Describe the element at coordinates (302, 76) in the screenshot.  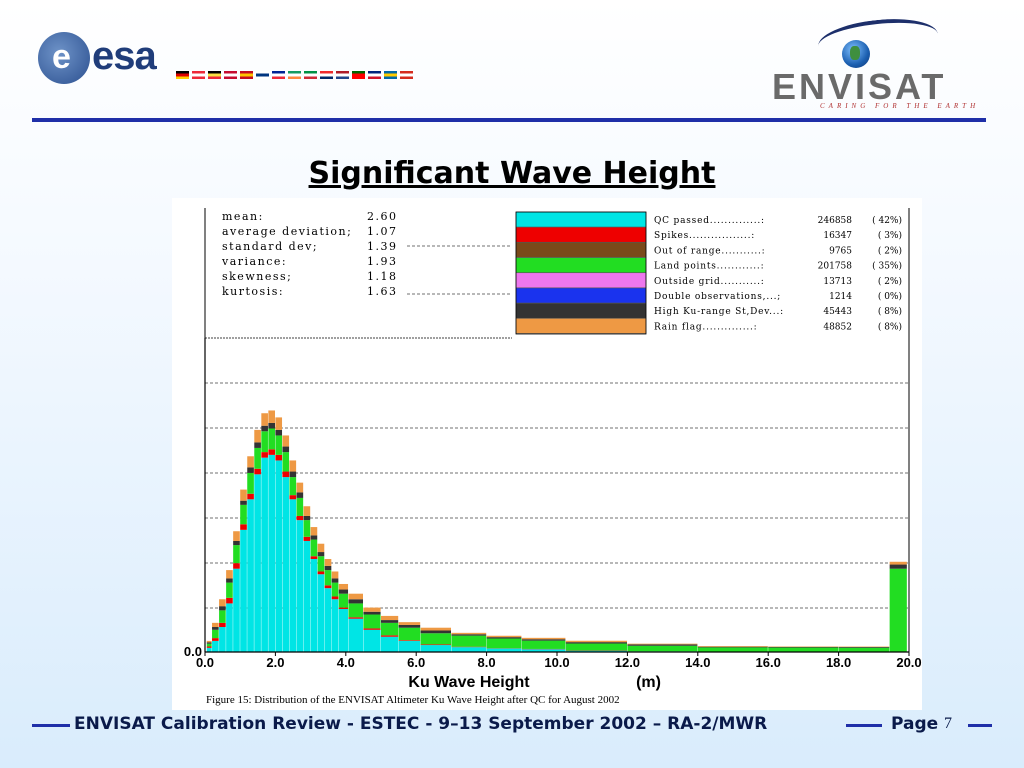
I see `member-state-flags` at that location.